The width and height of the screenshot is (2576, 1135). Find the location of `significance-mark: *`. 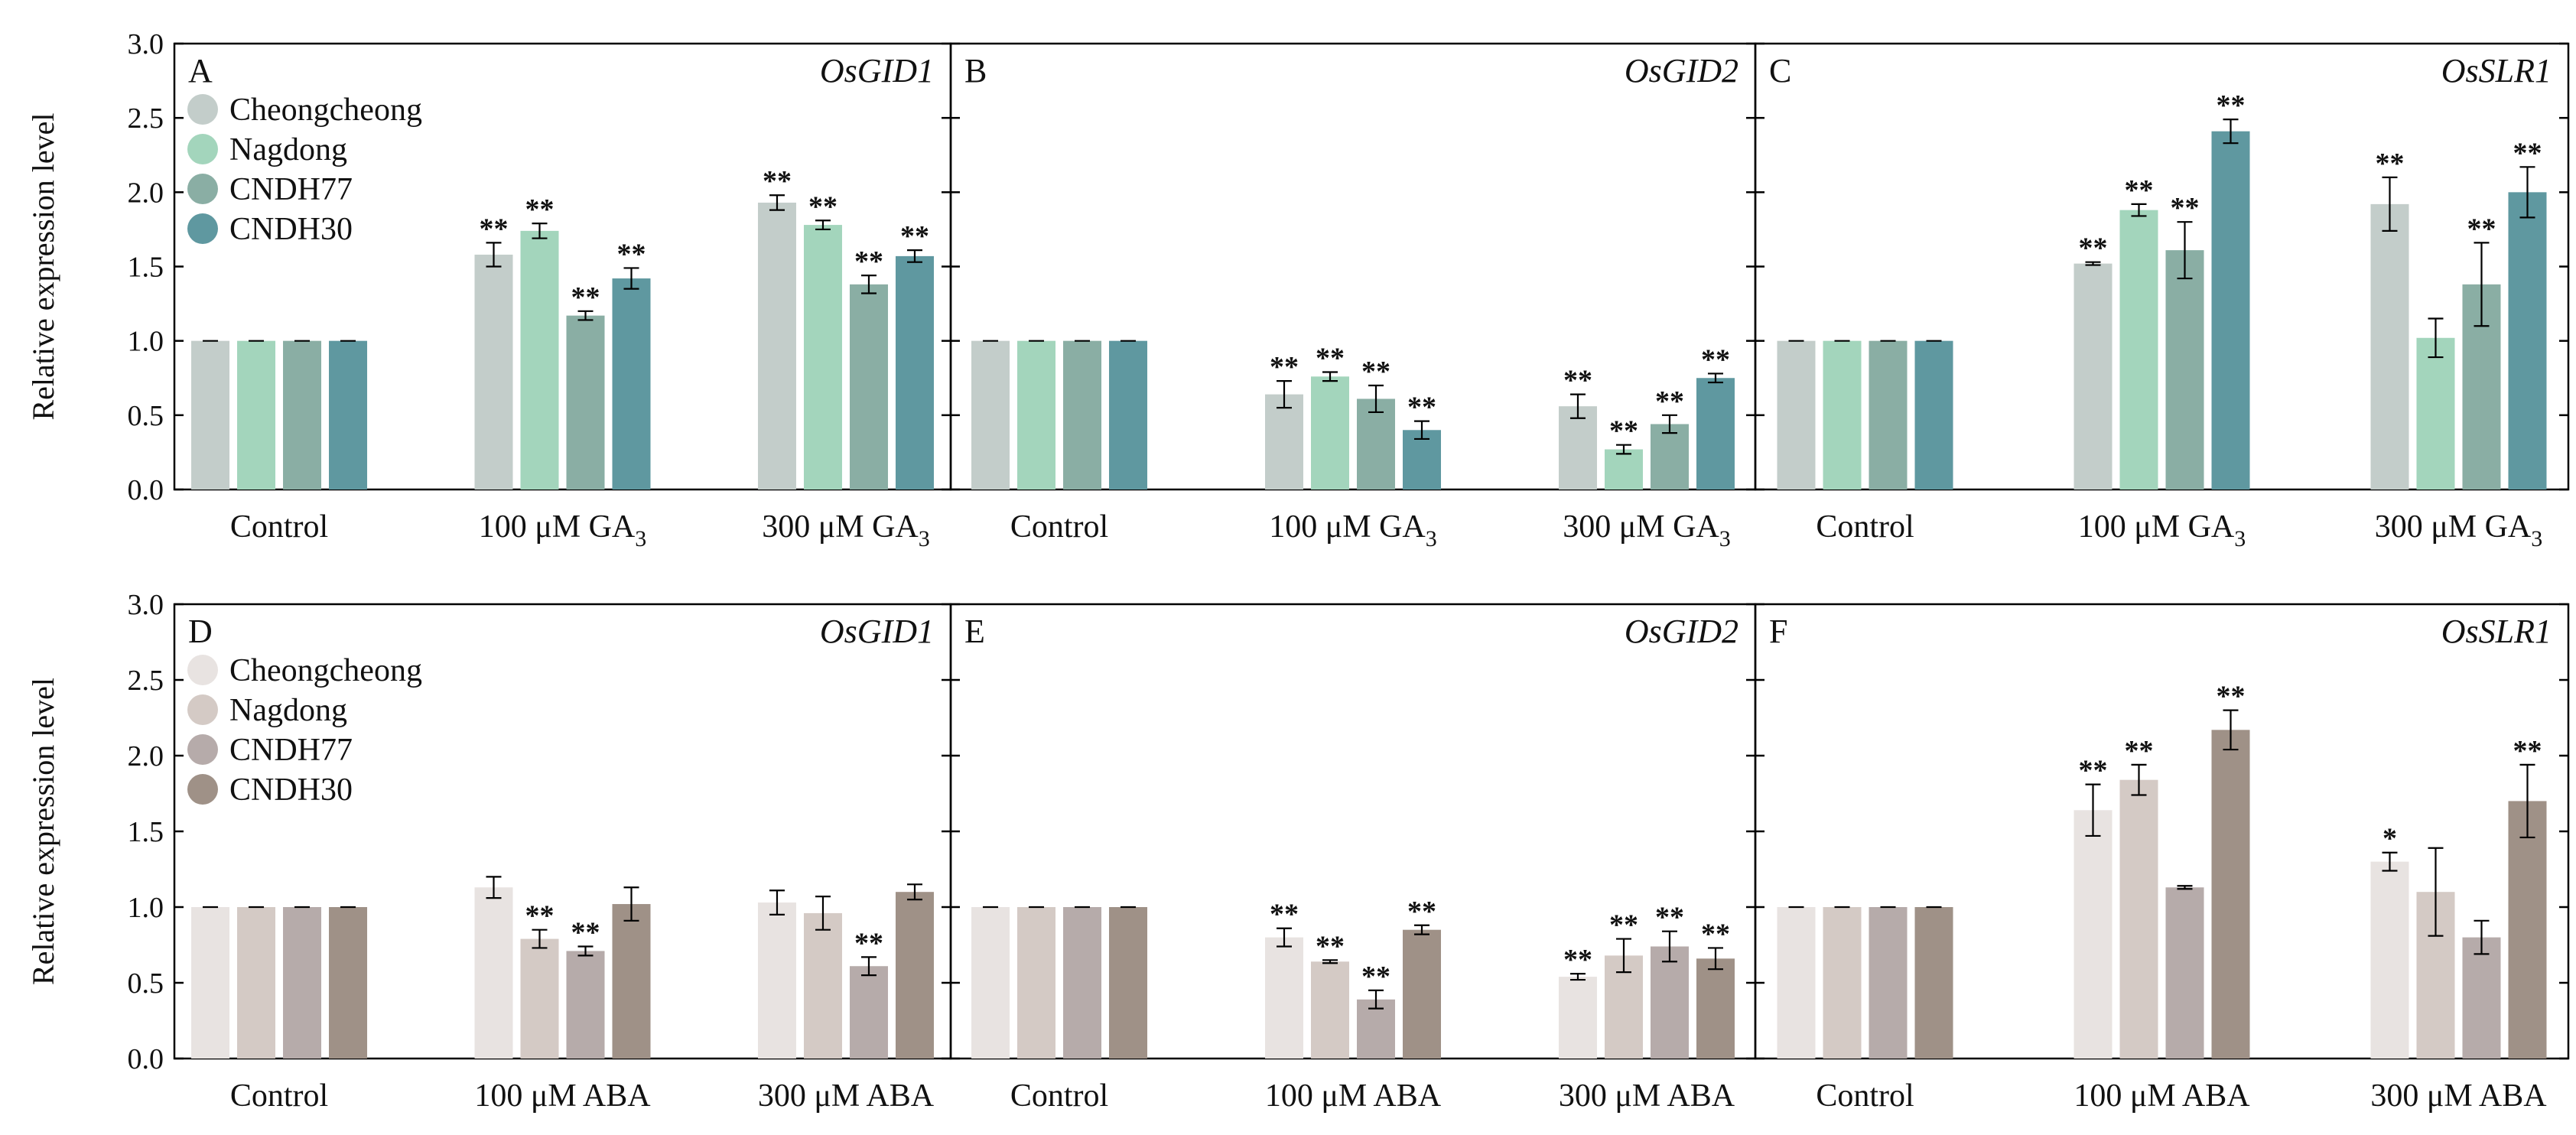

significance-mark: * is located at coordinates (2389, 839).